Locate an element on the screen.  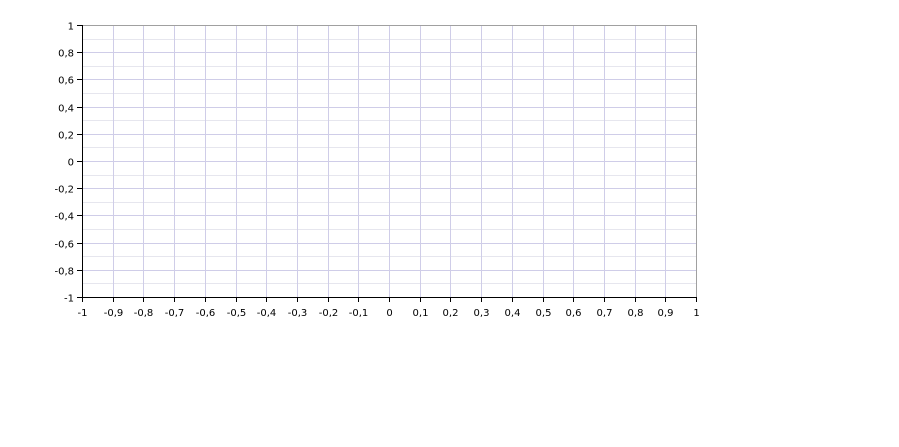
x-tick-label: -1 is located at coordinates (83, 313).